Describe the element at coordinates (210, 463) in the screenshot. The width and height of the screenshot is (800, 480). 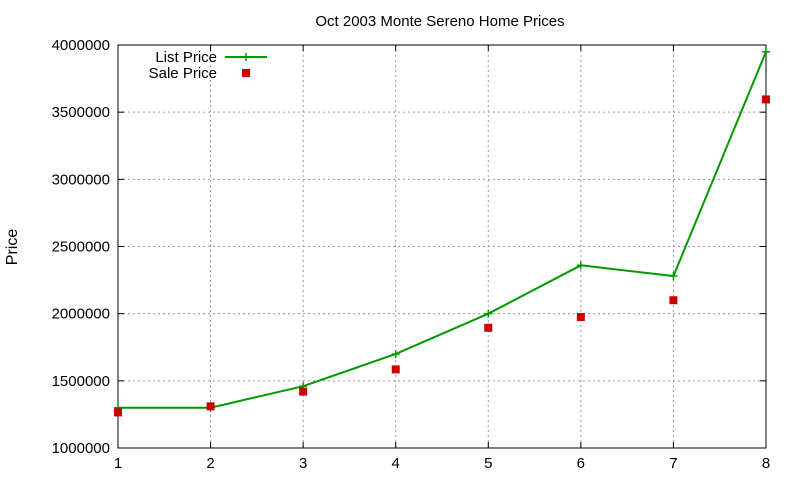
I see `x-tick-label: 2` at that location.